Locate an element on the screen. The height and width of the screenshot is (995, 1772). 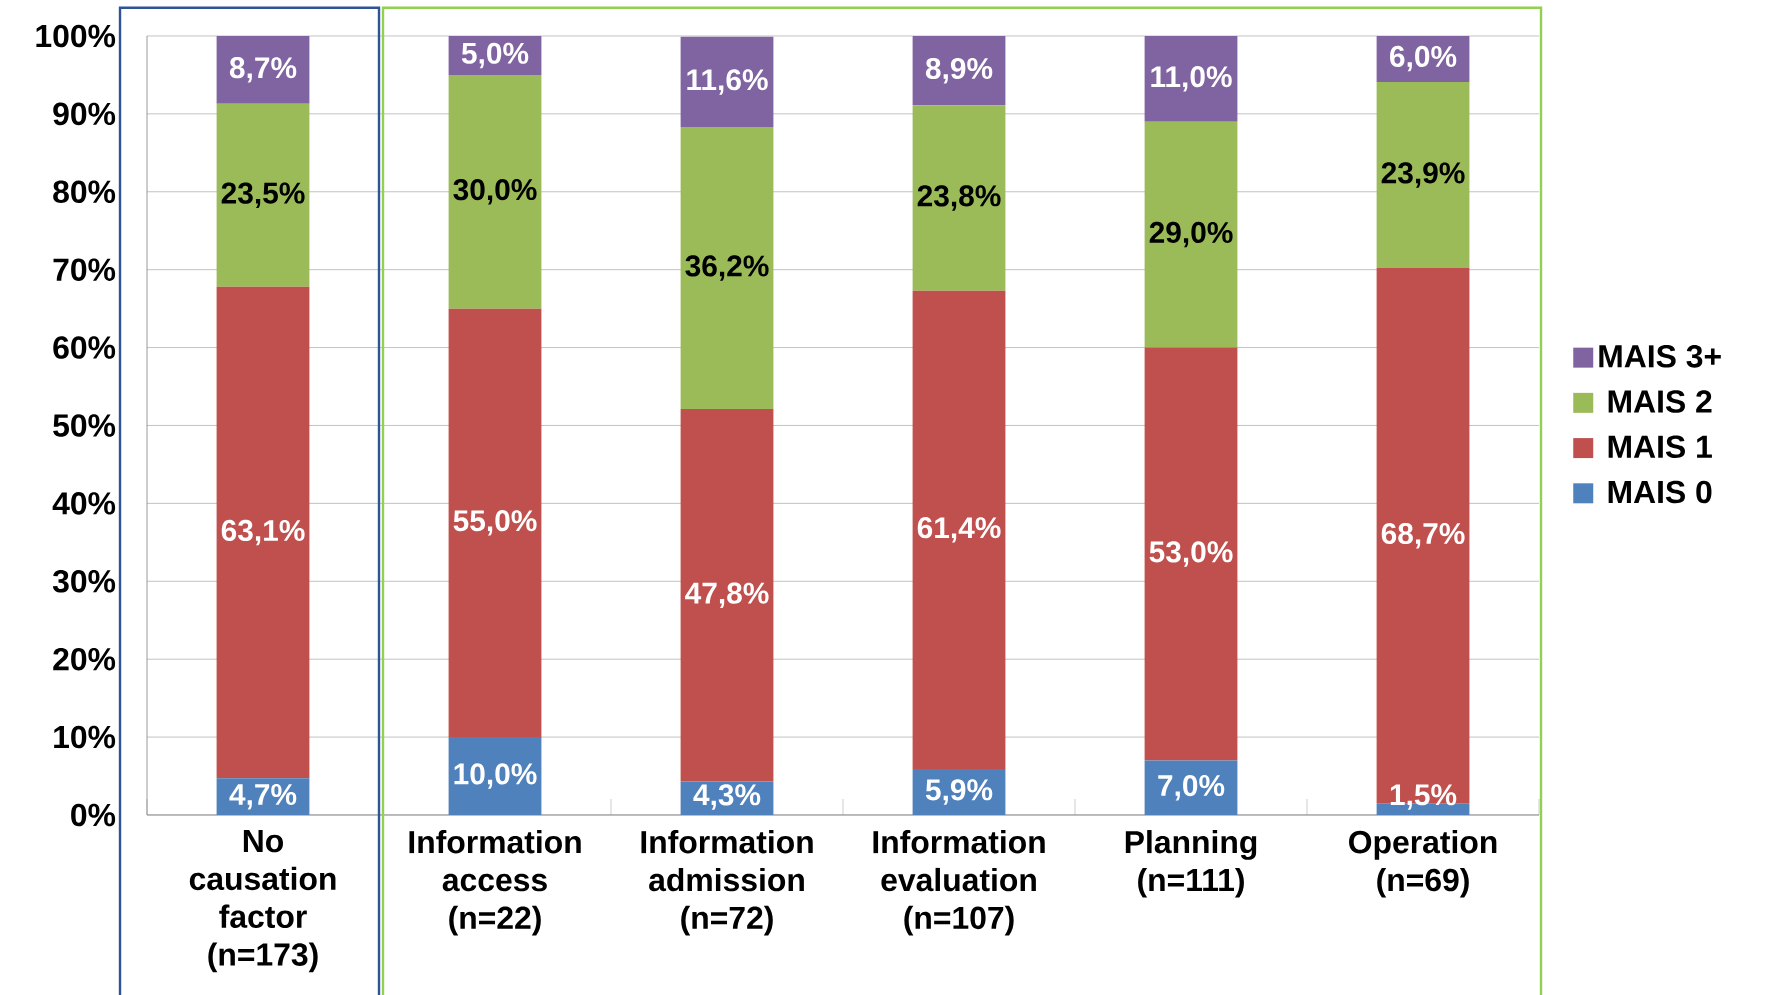
data-label: 4,7% is located at coordinates (263, 796).